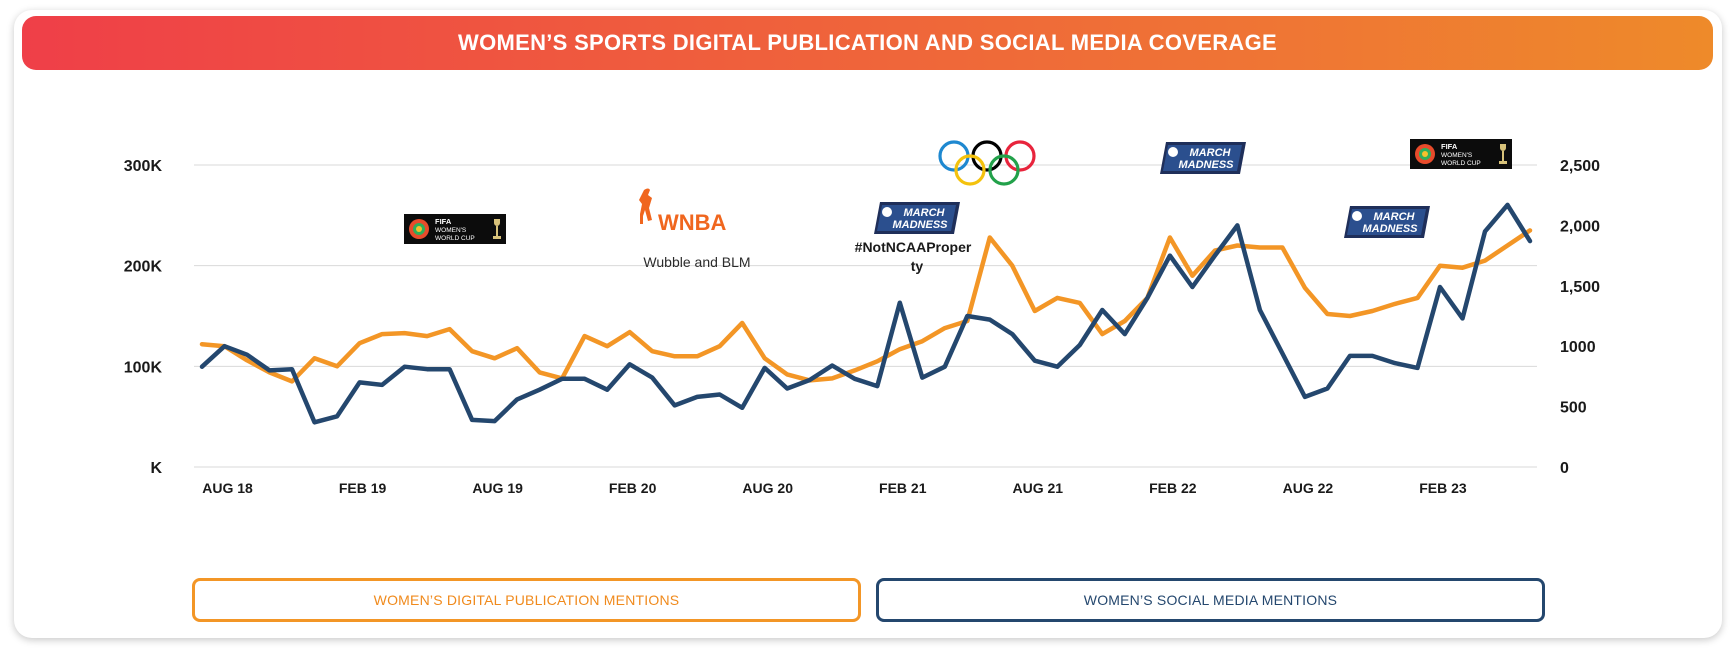  What do you see at coordinates (227, 488) in the screenshot?
I see `x-tick-label: AUG 18` at bounding box center [227, 488].